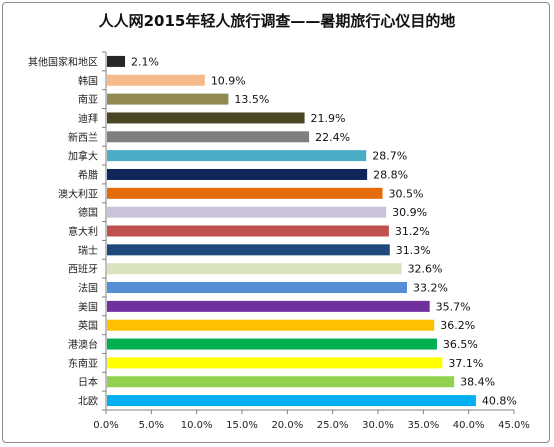  I want to click on chart-title: 人人网2015年轻人旅行调查——暑期旅行心仪目的地, so click(277, 21).